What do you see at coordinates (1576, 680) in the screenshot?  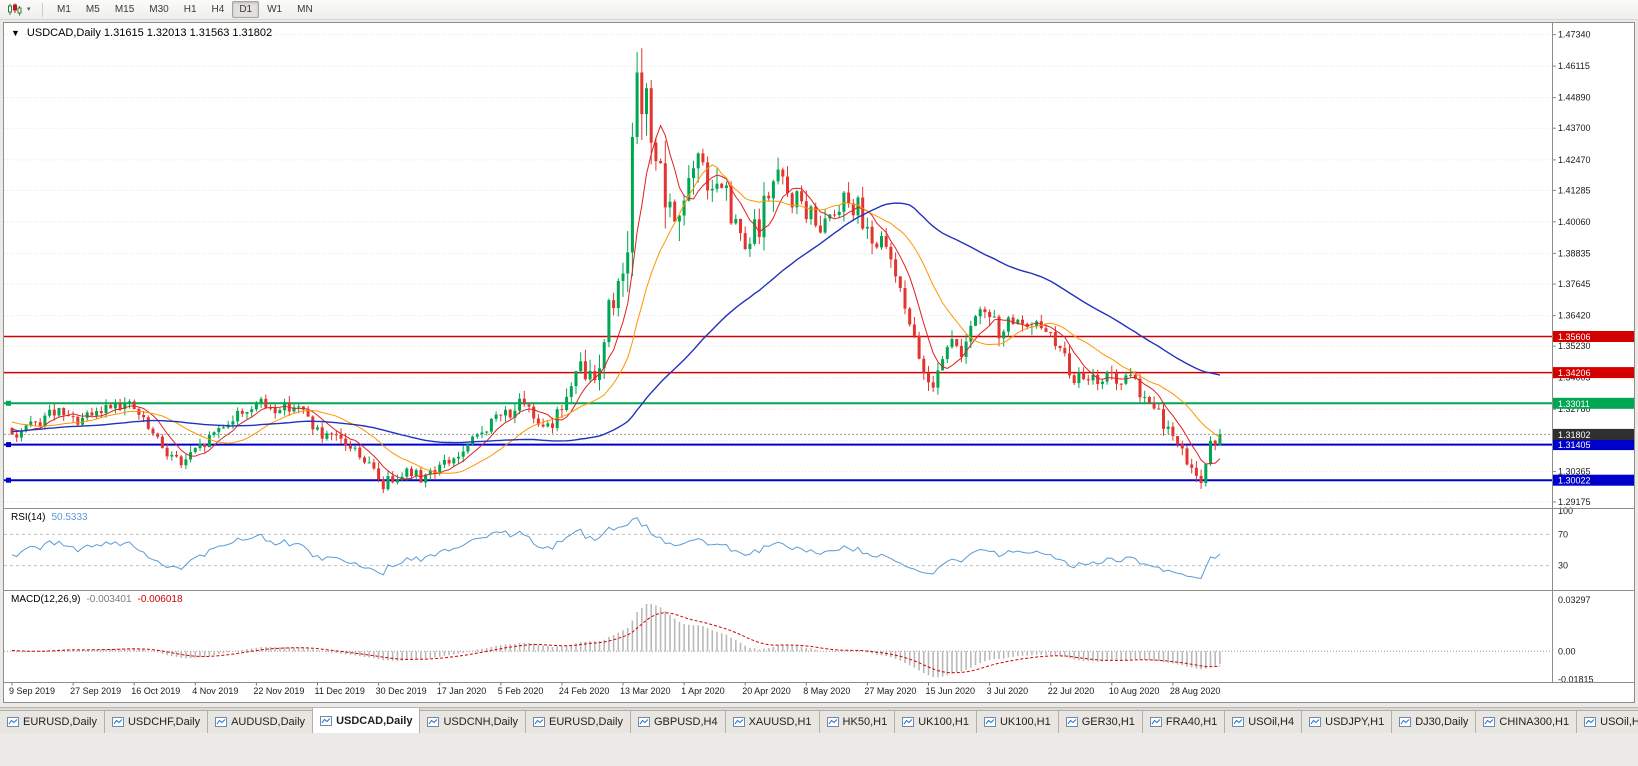 I see `svg-text: -0.01815` at bounding box center [1576, 680].